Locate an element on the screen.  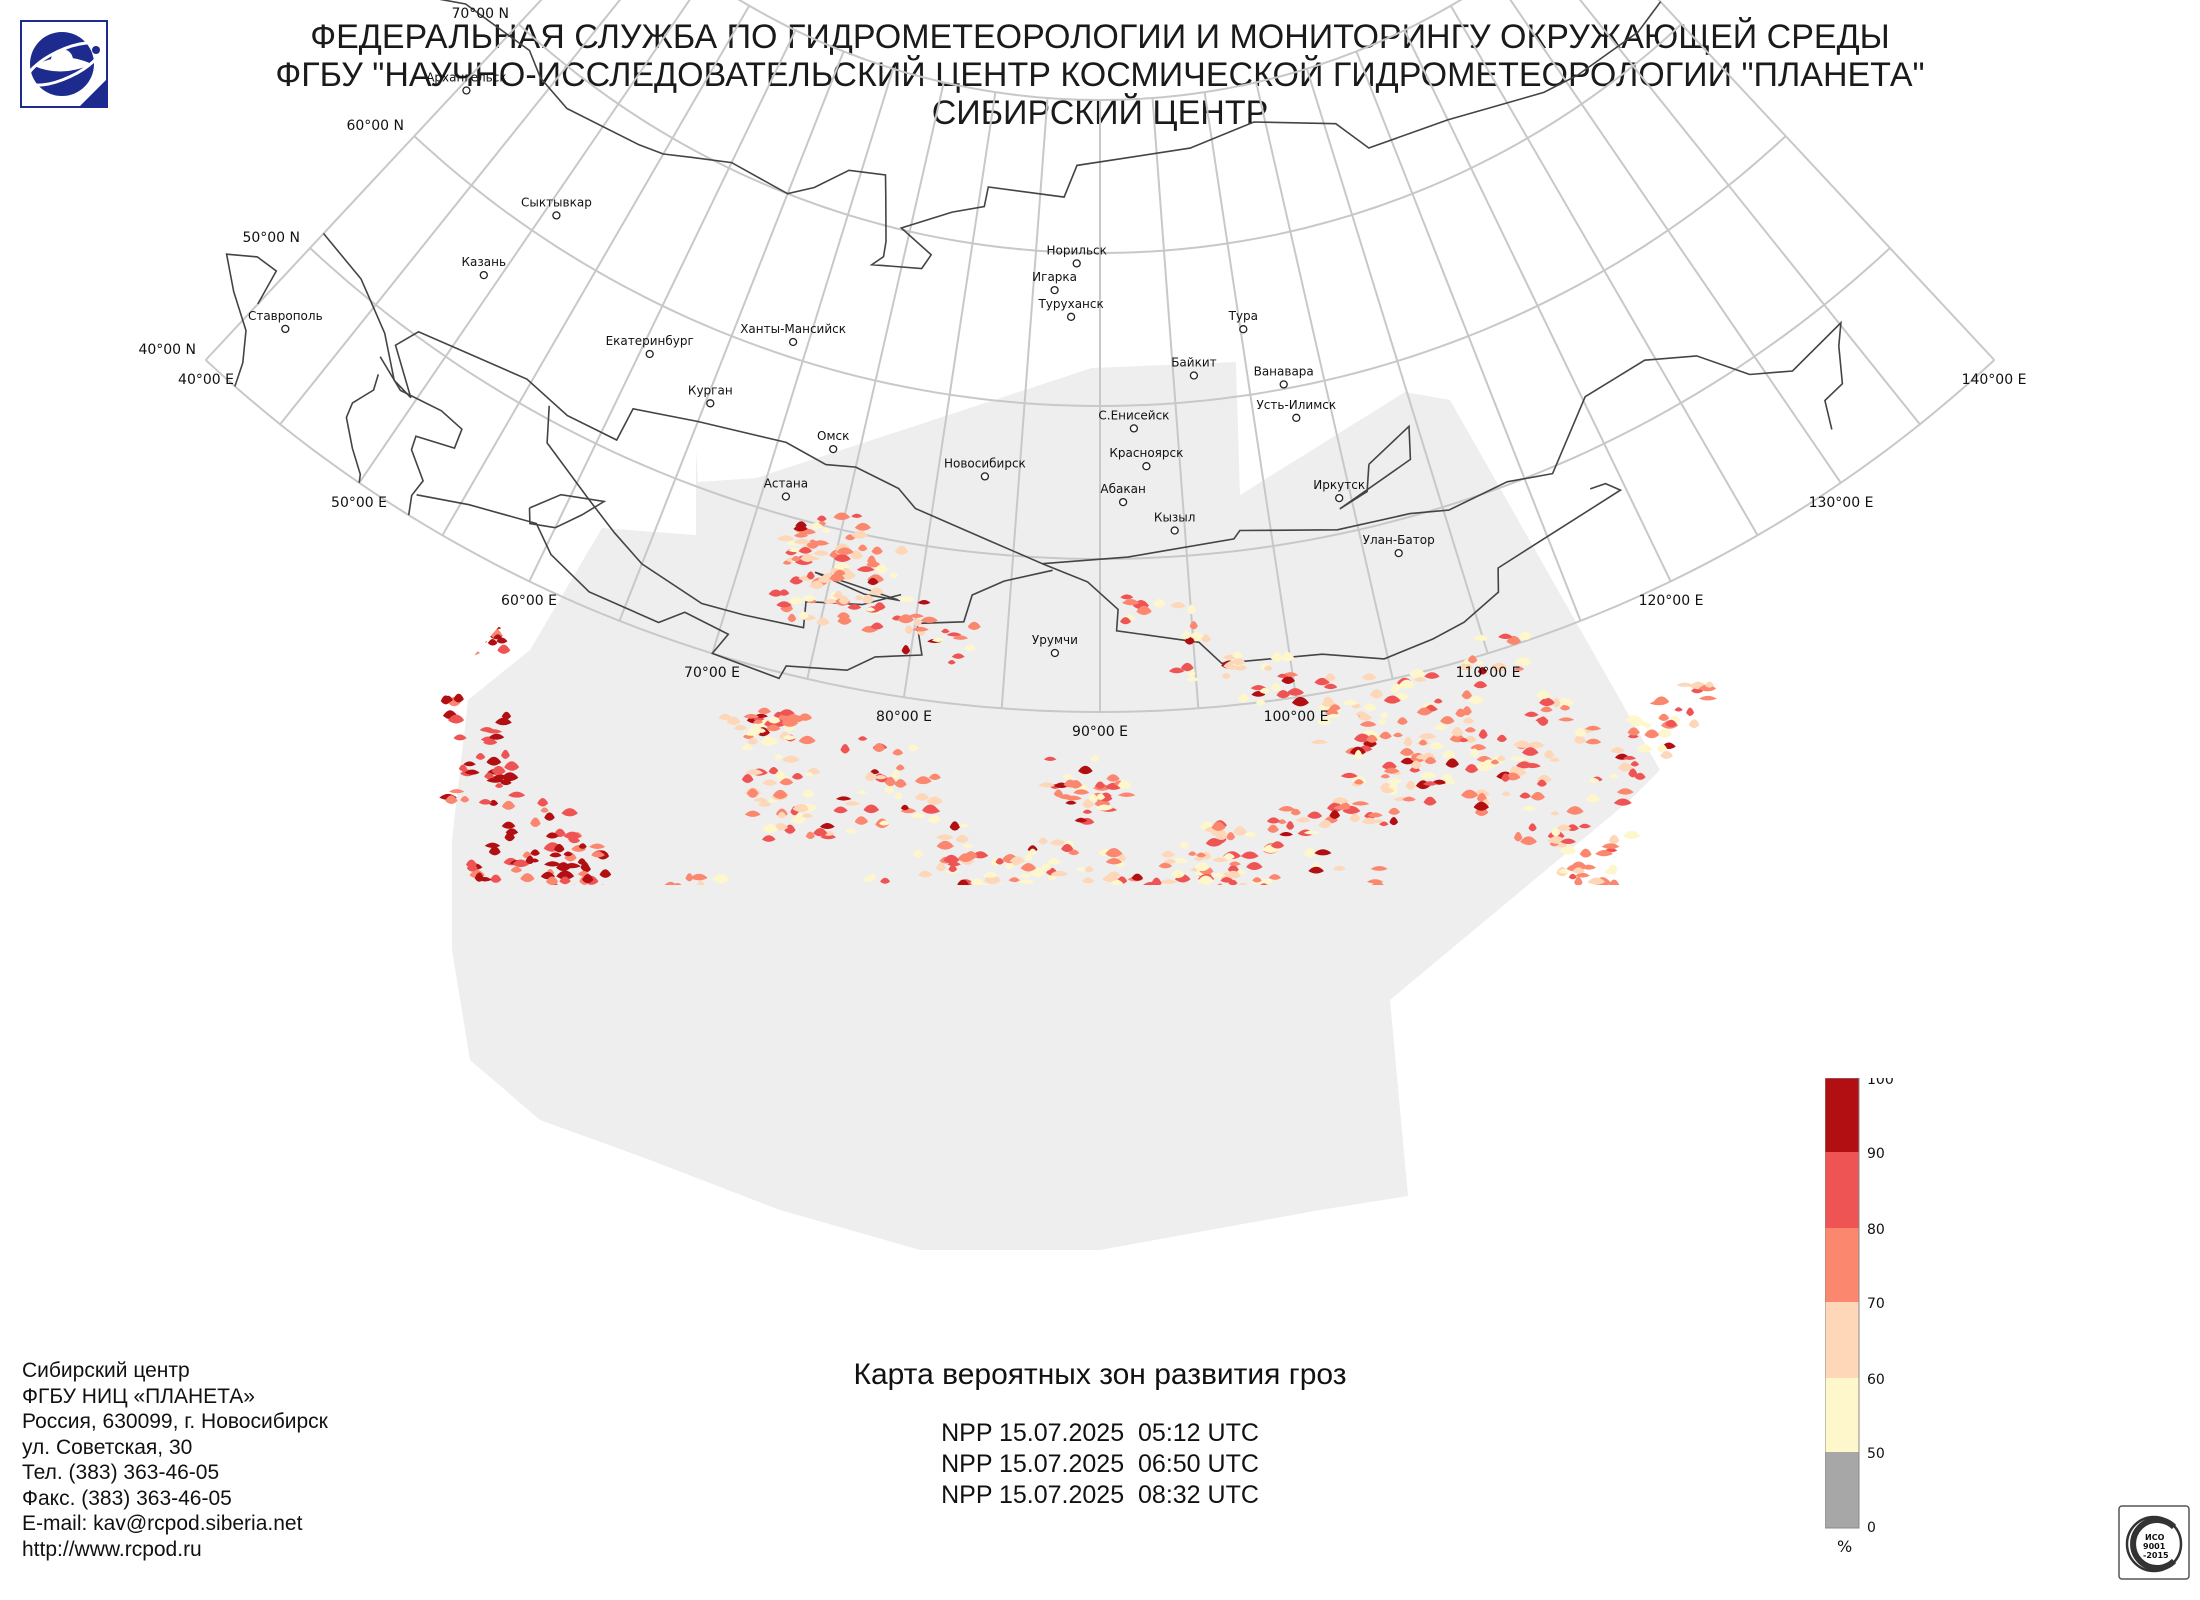
iso-badge-line3: -2015 is located at coordinates (2156, 1555).